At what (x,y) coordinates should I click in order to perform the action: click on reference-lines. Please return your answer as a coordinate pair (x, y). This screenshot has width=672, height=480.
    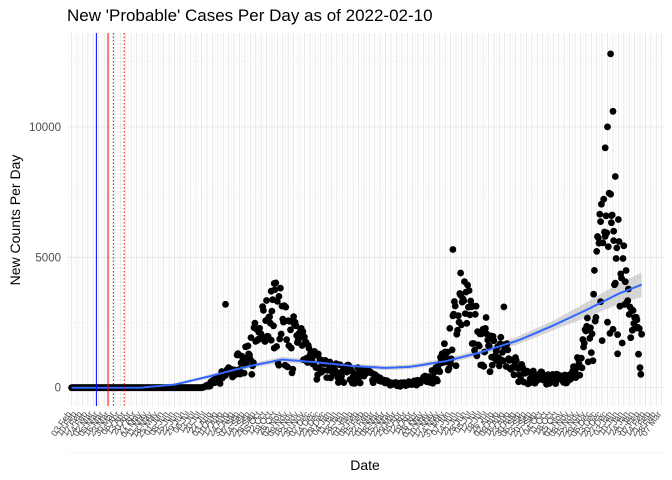
    Looking at the image, I should click on (110, 219).